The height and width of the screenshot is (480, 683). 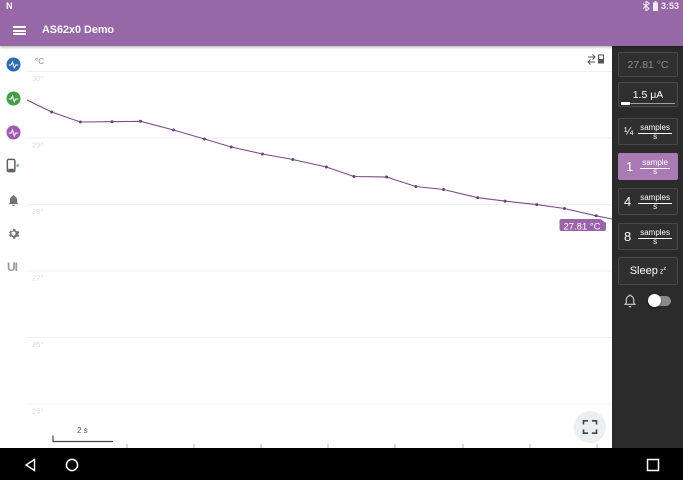 I want to click on svg-text: 27.81 °C, so click(x=581, y=227).